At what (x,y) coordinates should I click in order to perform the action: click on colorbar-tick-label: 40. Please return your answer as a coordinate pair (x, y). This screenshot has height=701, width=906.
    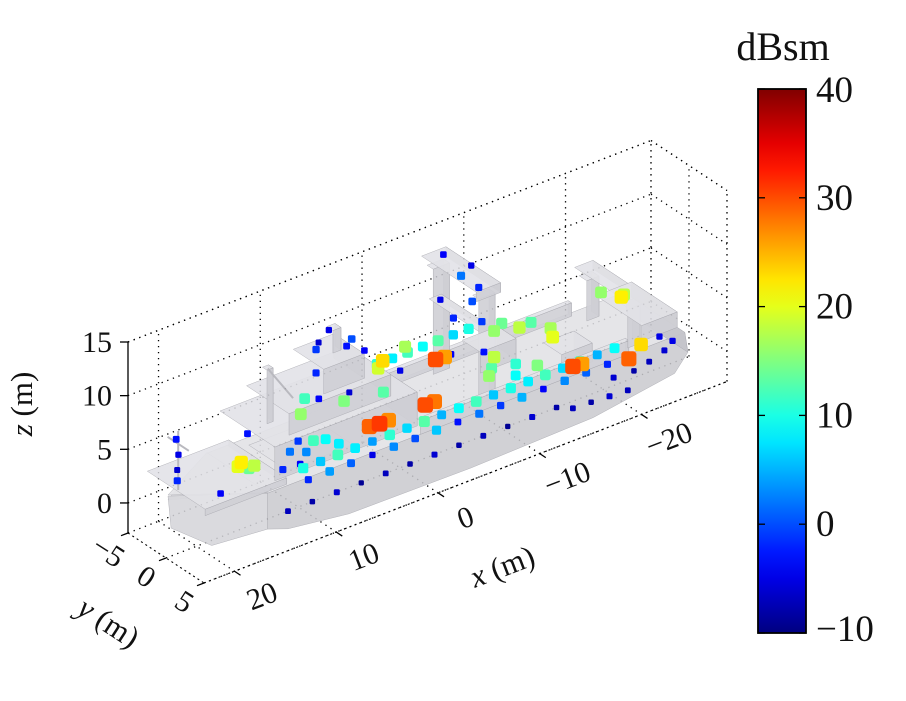
    Looking at the image, I should click on (834, 90).